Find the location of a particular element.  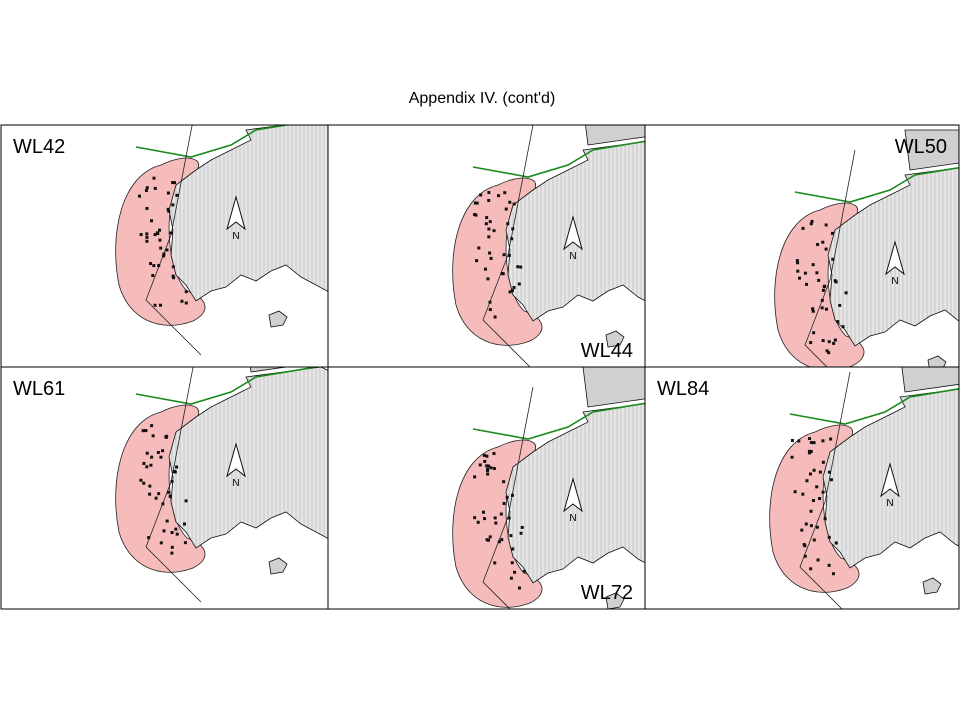

map-panel: N WL44 is located at coordinates (486, 246).